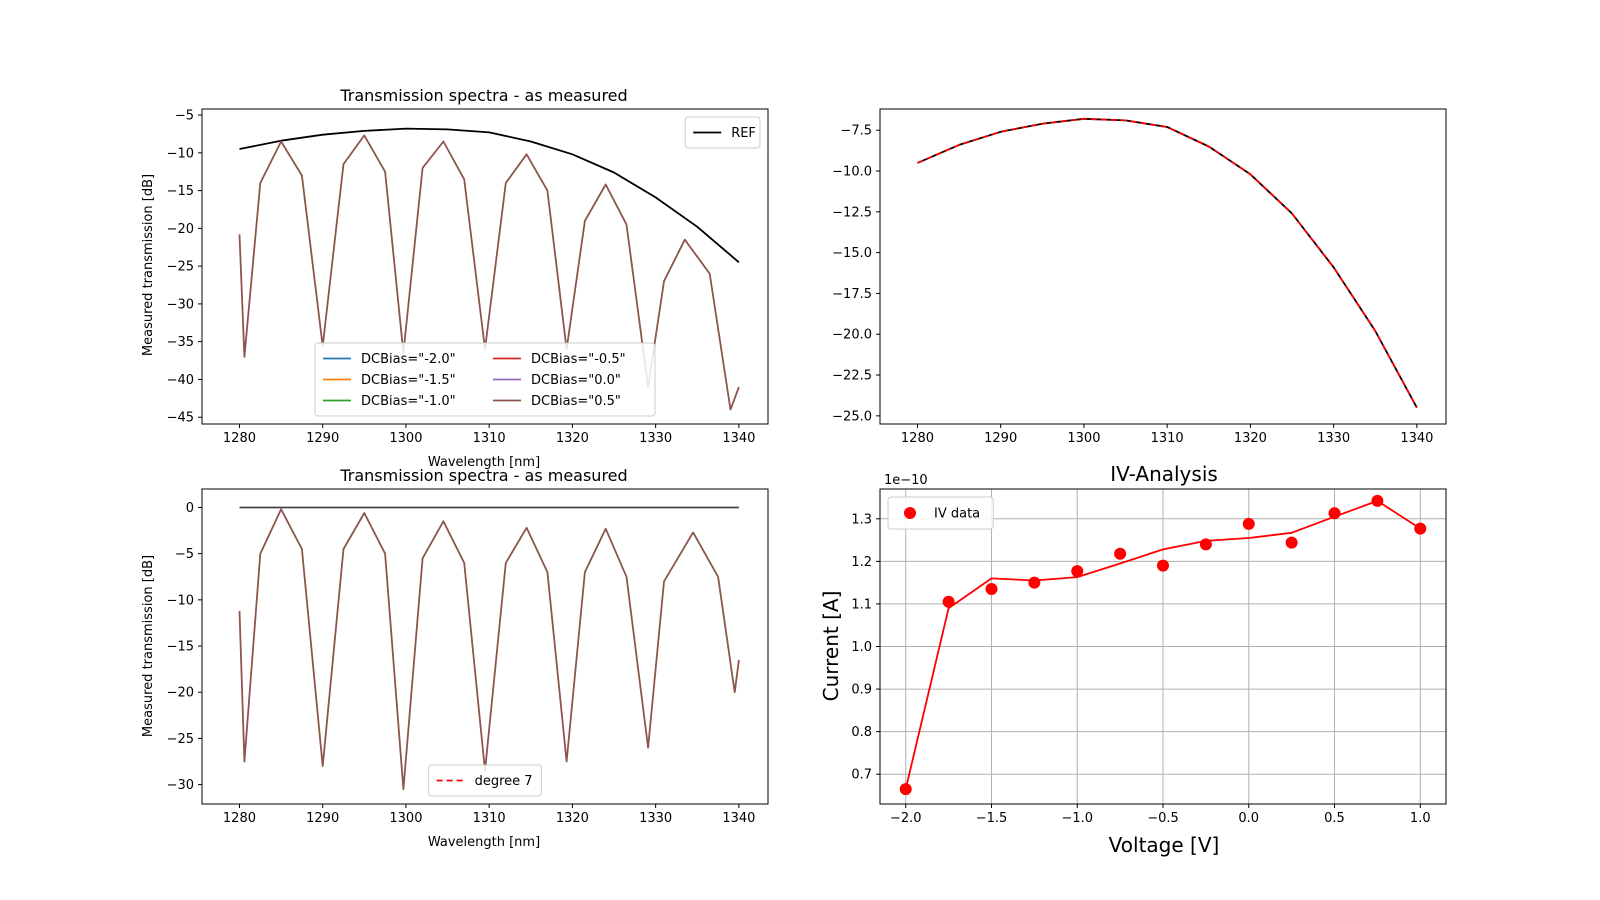 The width and height of the screenshot is (1600, 900). I want to click on legend-label: degree 7, so click(504, 781).